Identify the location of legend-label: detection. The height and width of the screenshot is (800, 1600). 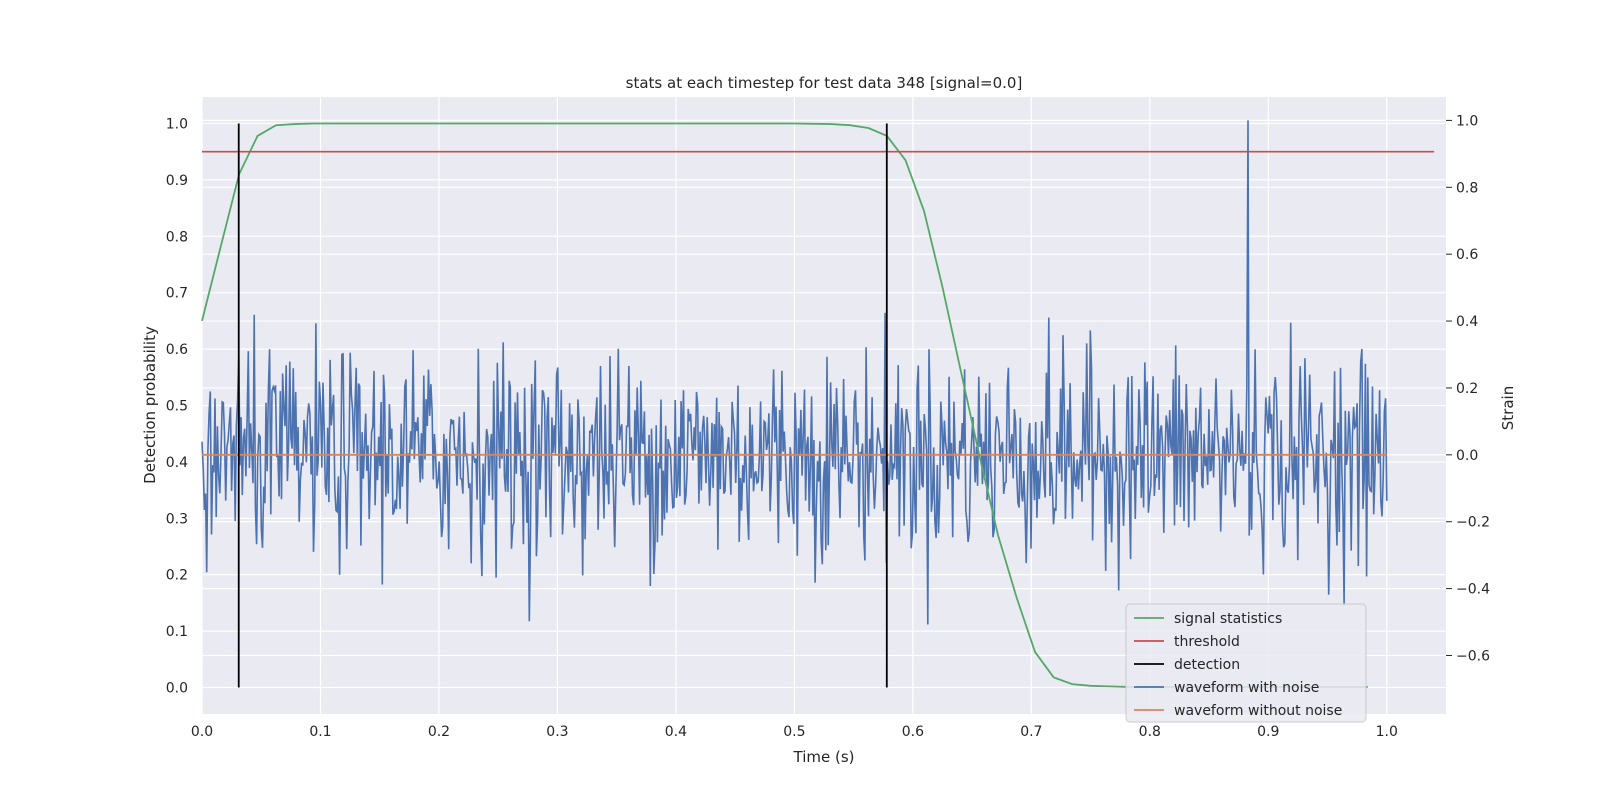
(1207, 665).